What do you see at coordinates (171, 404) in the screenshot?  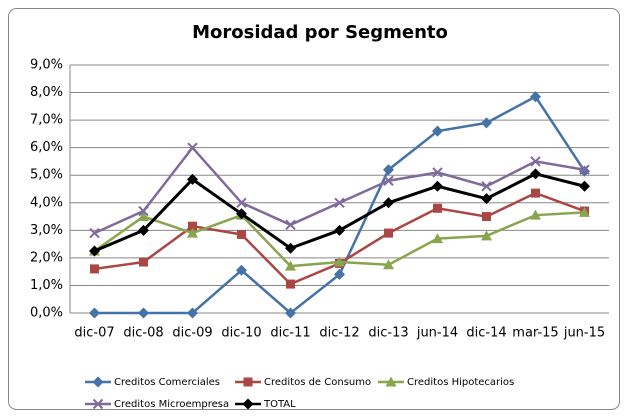 I see `legend-label: Creditos Microempresa` at bounding box center [171, 404].